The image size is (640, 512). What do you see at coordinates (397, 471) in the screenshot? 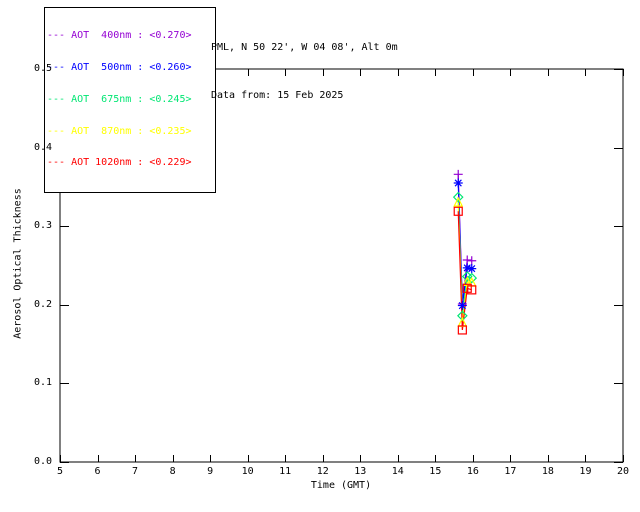
I see `x-tick-label: 14` at bounding box center [397, 471].